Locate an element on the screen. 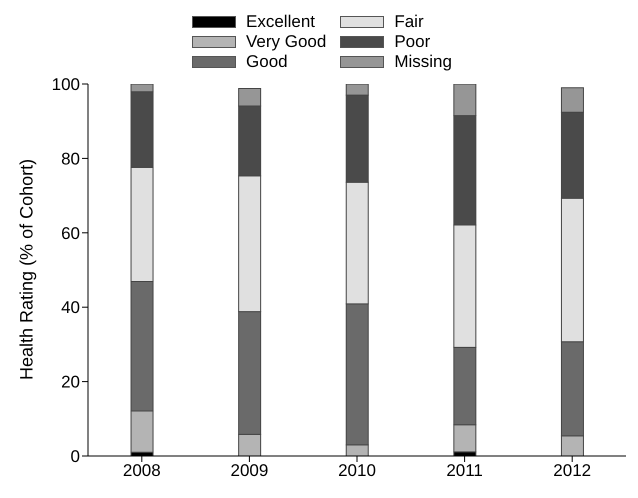 This screenshot has height=498, width=638. x-tick-label: 2011 is located at coordinates (464, 470).